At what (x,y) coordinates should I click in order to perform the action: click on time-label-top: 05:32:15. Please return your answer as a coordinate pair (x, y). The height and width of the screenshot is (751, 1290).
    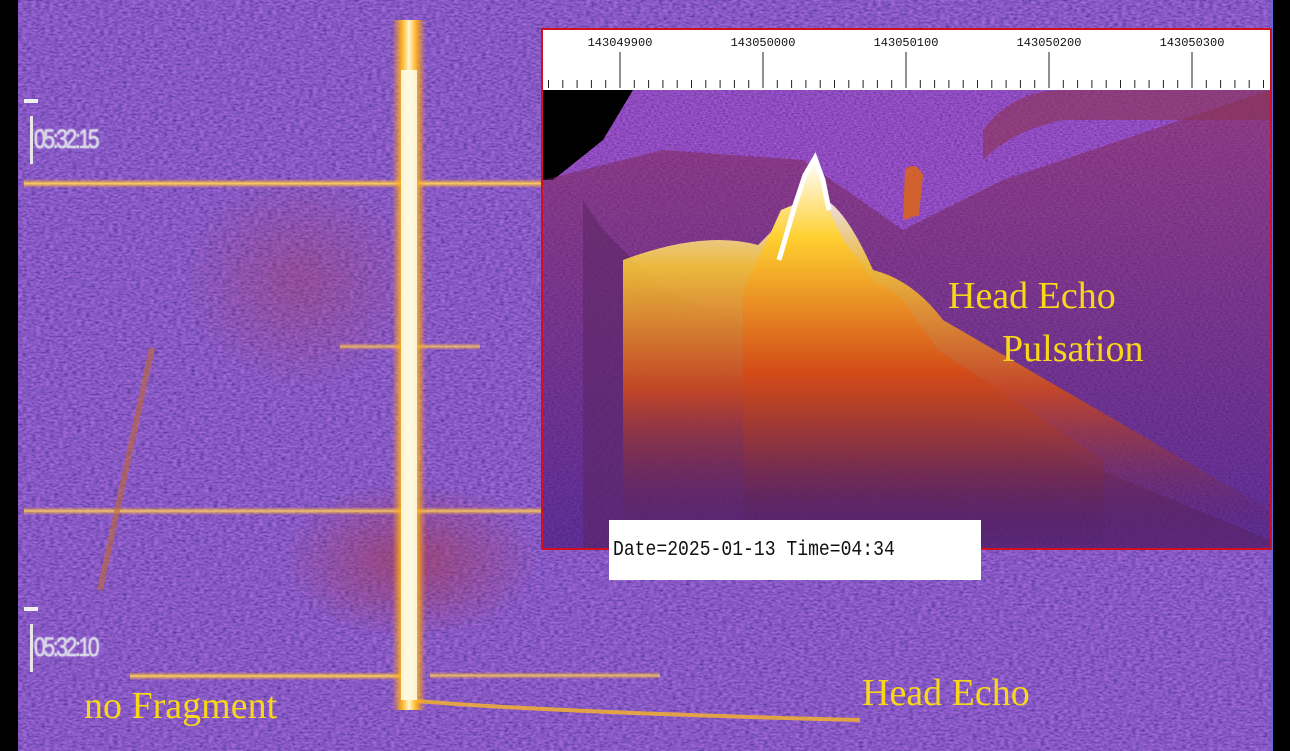
    Looking at the image, I should click on (67, 139).